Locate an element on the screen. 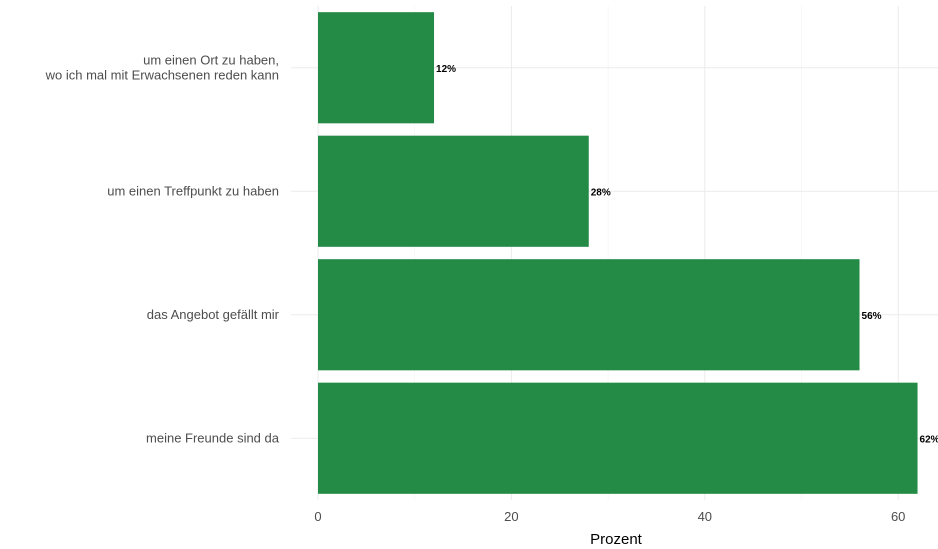 The height and width of the screenshot is (549, 938). x-tick-label: 60 is located at coordinates (898, 516).